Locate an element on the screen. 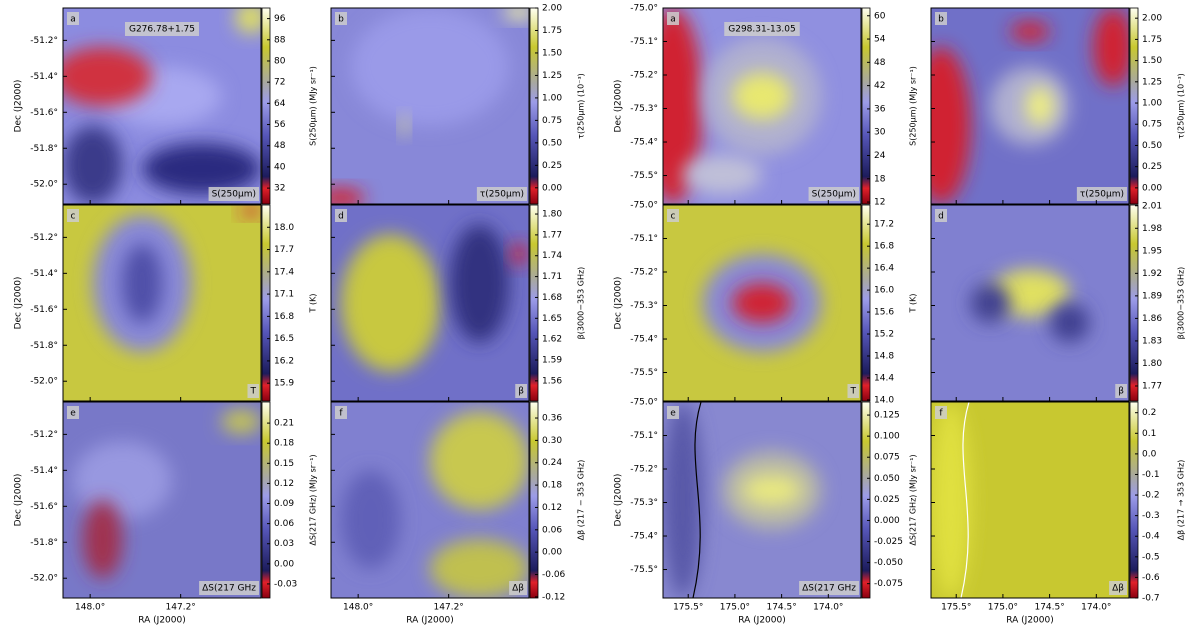  colorbar-label: T (K) is located at coordinates (313, 304).